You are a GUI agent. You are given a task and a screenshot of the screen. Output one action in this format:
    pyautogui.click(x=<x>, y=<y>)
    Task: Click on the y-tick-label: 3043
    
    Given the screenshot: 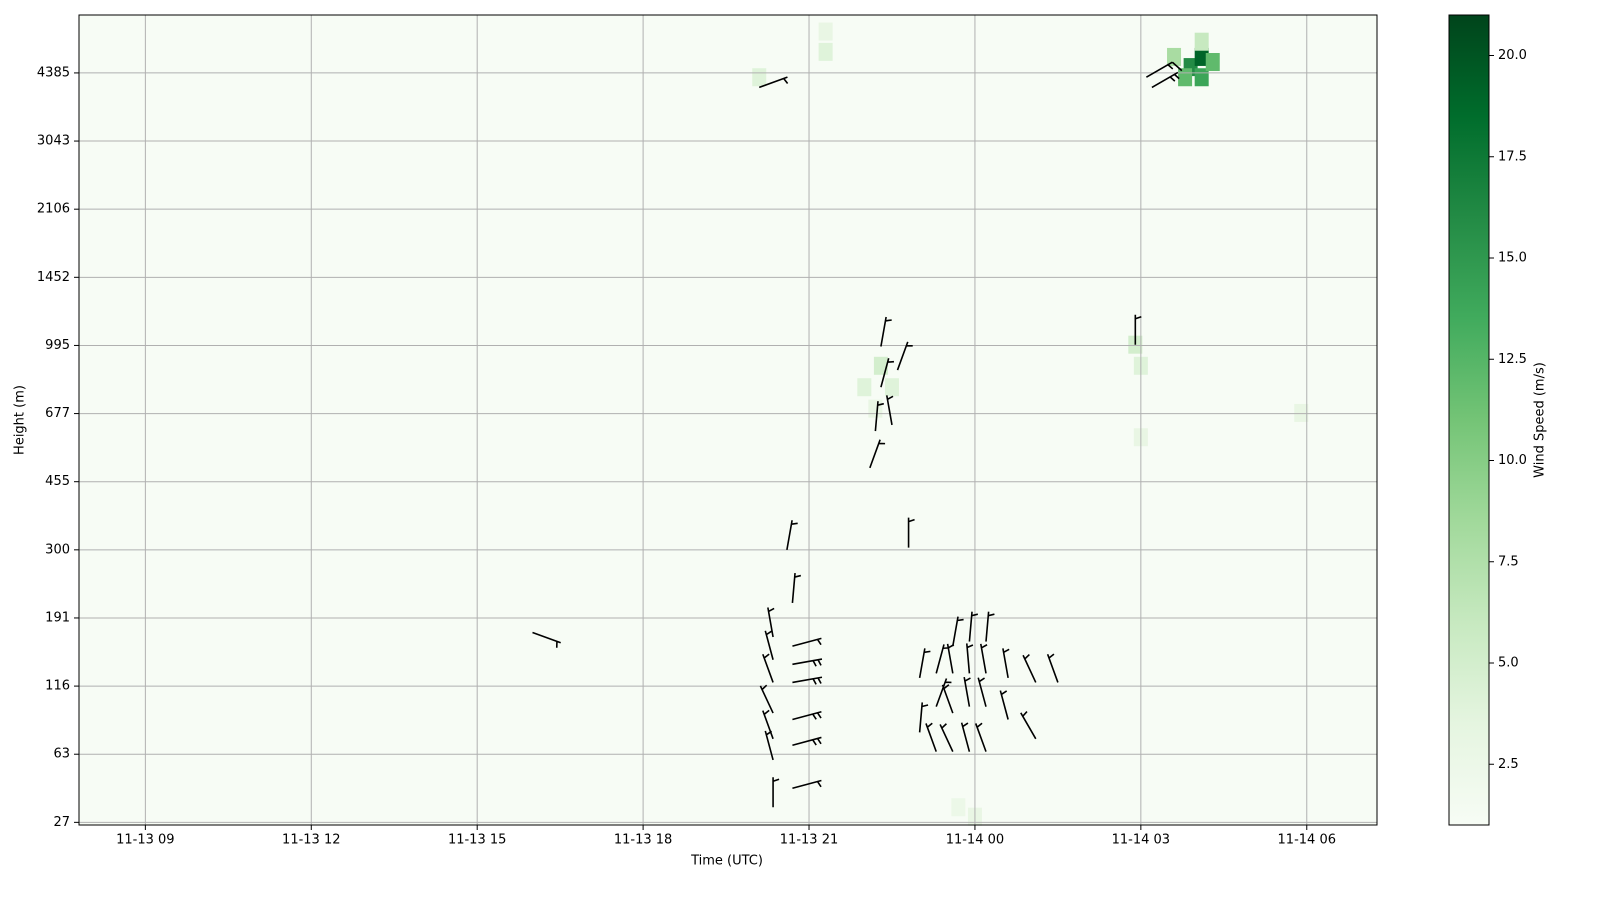 What is the action you would take?
    pyautogui.click(x=53, y=141)
    